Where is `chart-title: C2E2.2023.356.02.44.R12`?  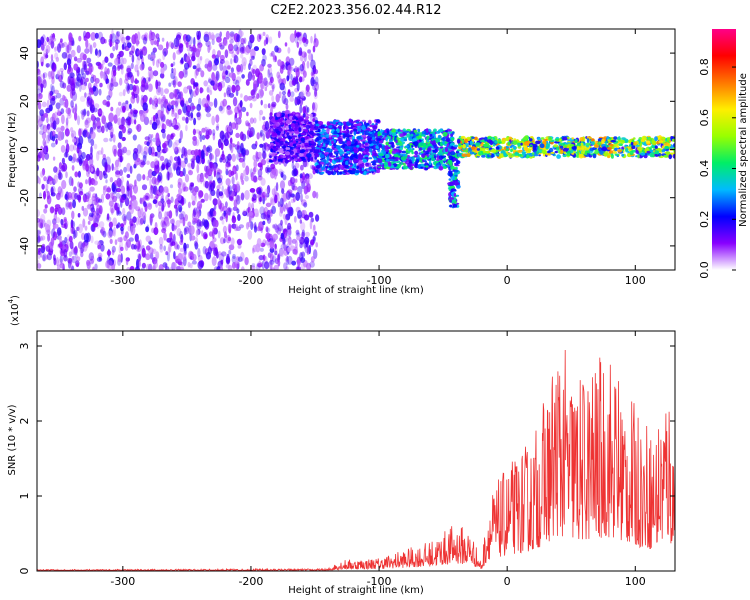 chart-title: C2E2.2023.356.02.44.R12 is located at coordinates (355, 10).